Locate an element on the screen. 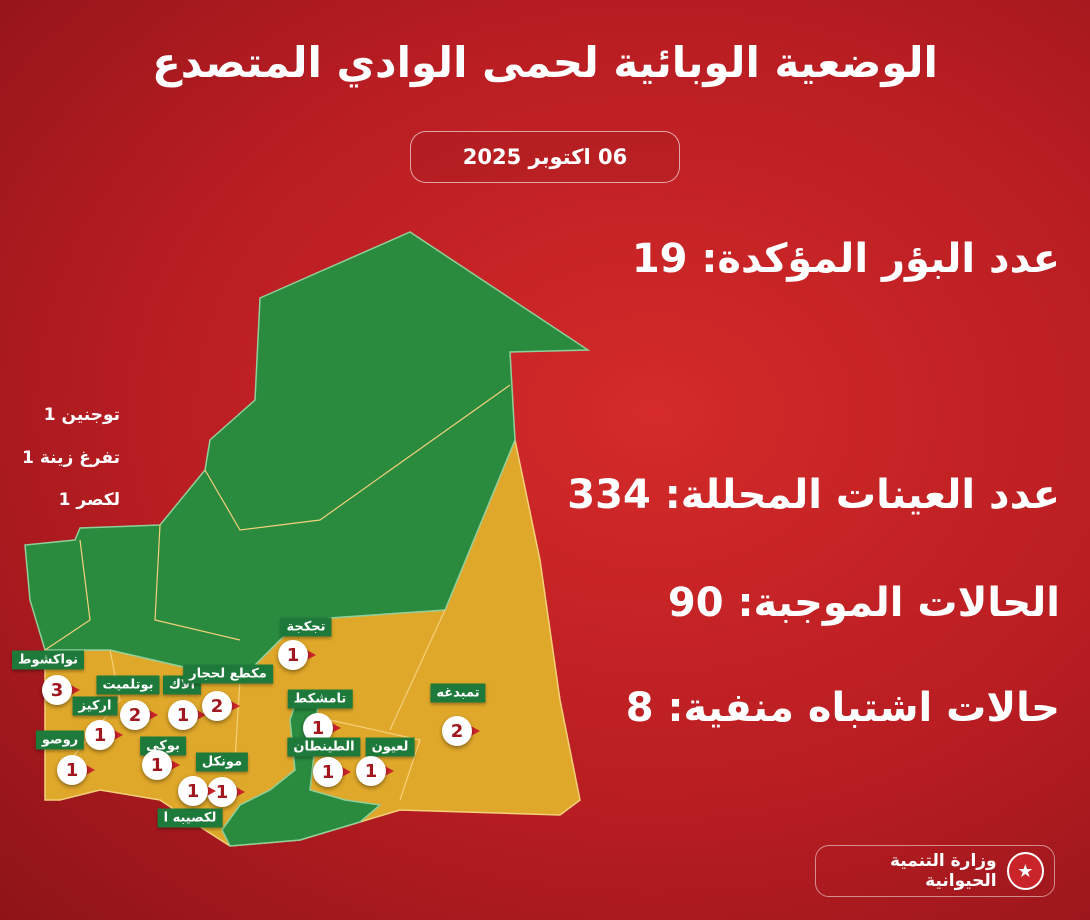  marker-label: بوتلميت is located at coordinates (128, 685).